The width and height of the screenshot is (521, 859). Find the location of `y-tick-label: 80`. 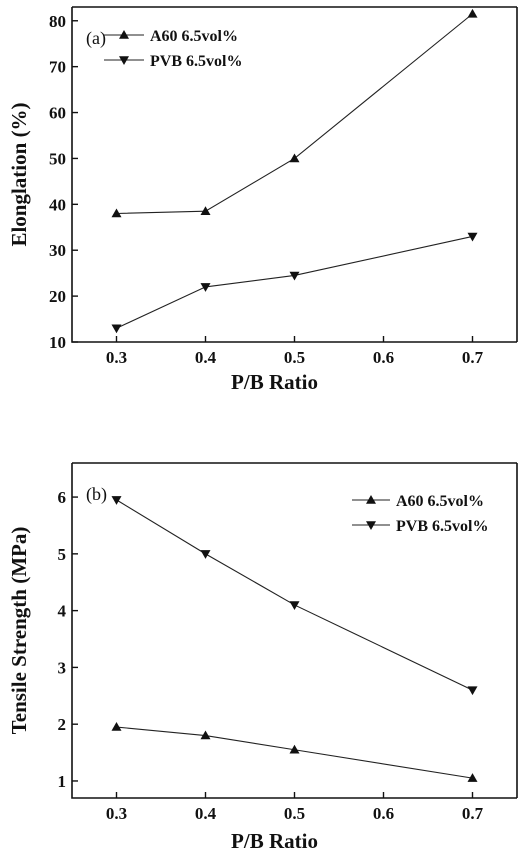

y-tick-label: 80 is located at coordinates (57, 21).